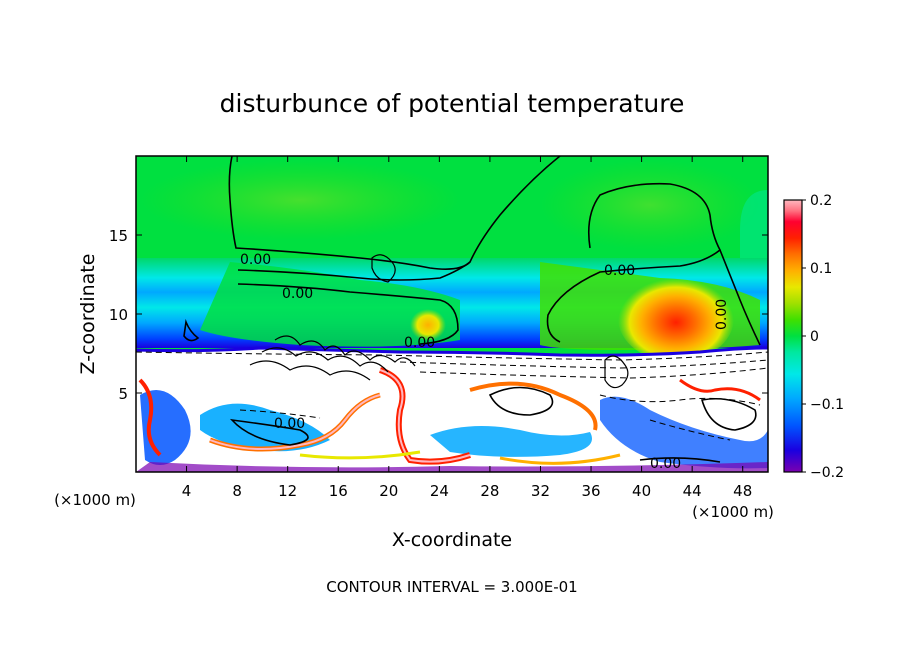  I want to click on x-tick-label: 20, so click(388, 491).